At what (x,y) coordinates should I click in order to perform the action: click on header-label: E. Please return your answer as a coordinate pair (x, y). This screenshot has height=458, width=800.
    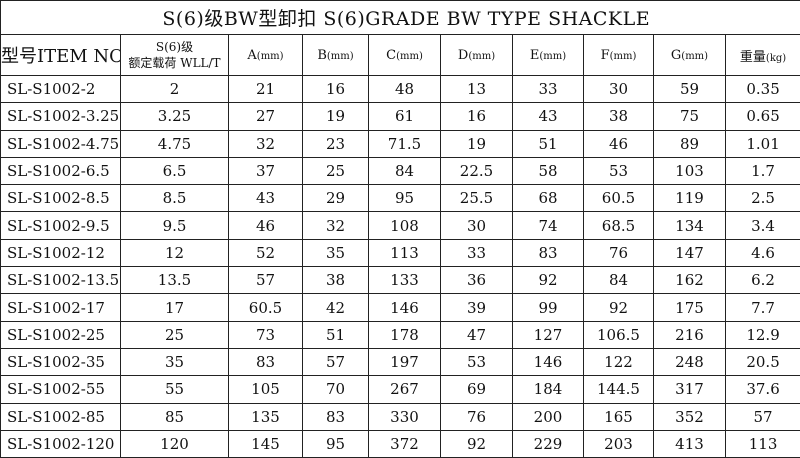
    Looking at the image, I should click on (534, 55).